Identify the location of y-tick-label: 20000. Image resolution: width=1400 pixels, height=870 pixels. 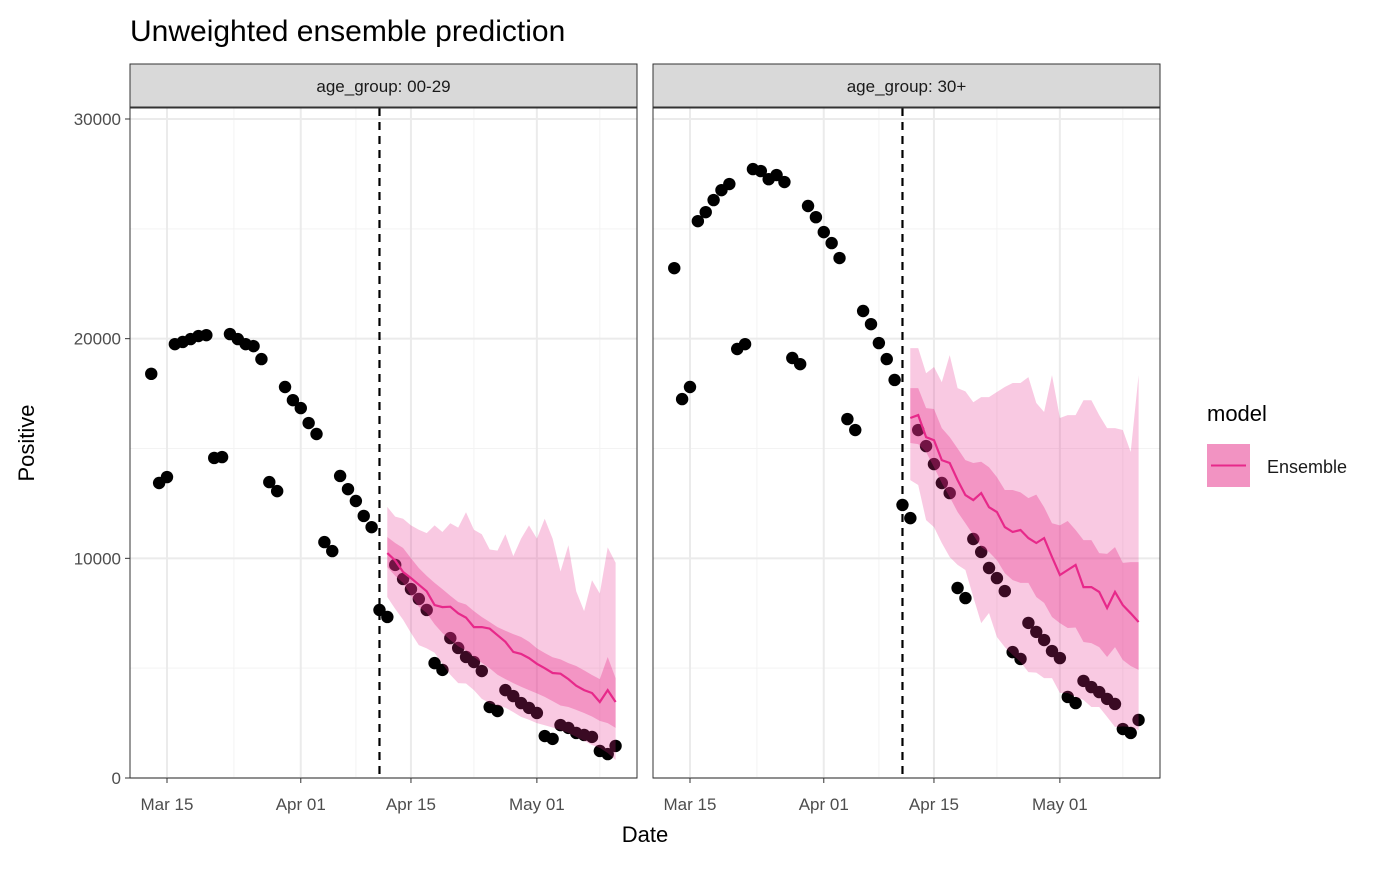
(97, 339).